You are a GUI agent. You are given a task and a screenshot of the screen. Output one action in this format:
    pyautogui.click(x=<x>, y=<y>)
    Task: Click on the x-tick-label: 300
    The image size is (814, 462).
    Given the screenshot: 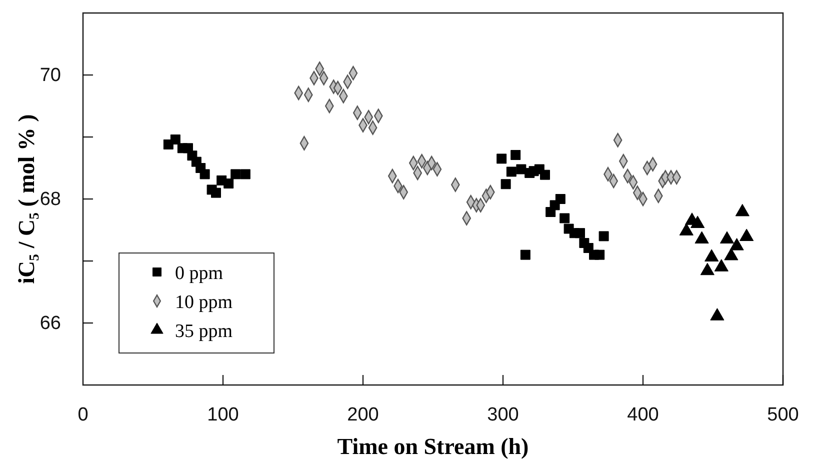 What is the action you would take?
    pyautogui.click(x=503, y=415)
    